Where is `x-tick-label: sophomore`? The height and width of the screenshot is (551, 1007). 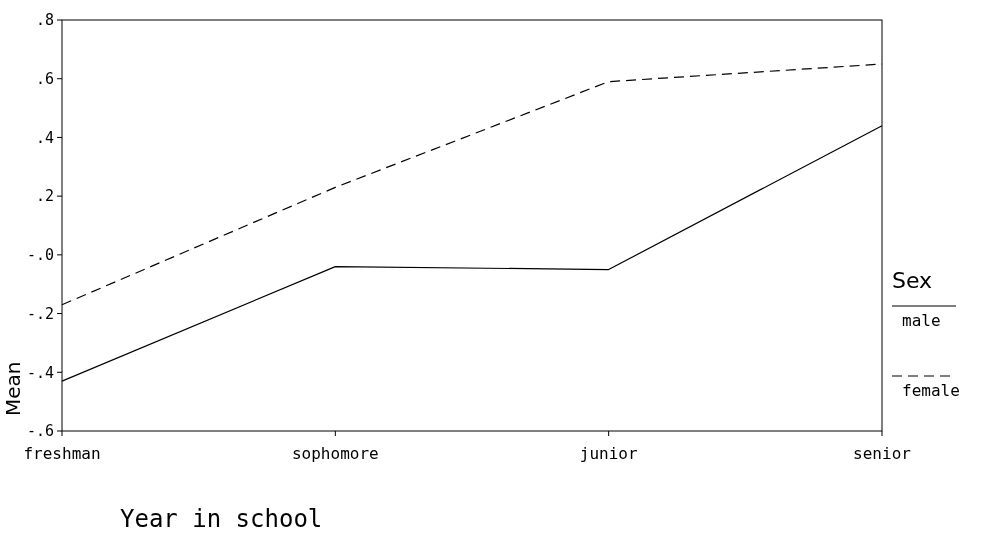
x-tick-label: sophomore is located at coordinates (335, 453).